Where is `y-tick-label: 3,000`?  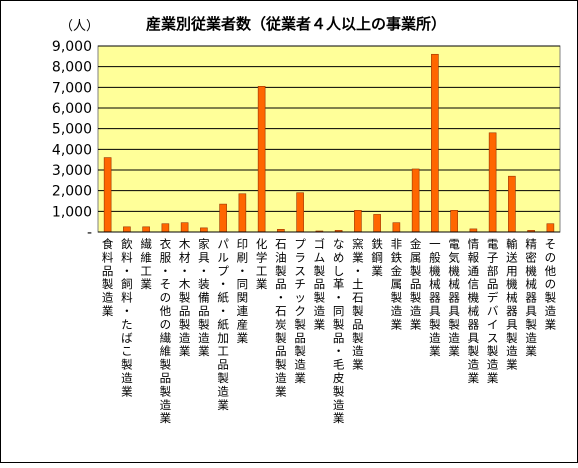 y-tick-label: 3,000 is located at coordinates (72, 171).